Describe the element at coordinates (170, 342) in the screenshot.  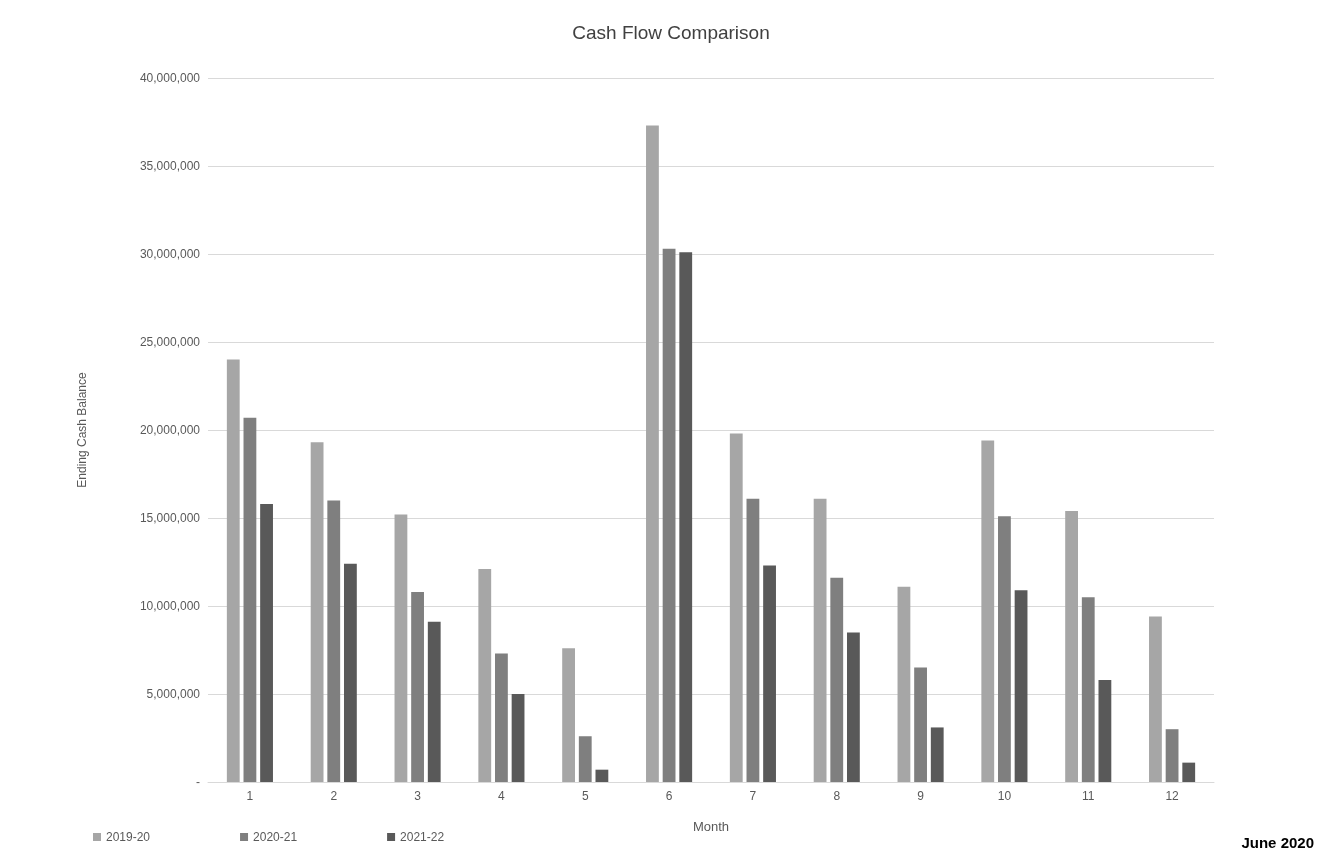
I see `y-tick-label: 25,000,000` at that location.